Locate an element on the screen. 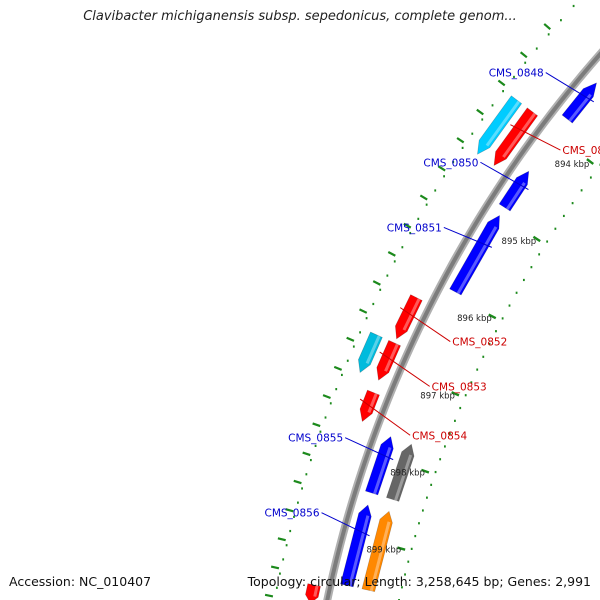 Image resolution: width=600 pixels, height=600 pixels. gene-label: CMS_0850 is located at coordinates (450, 163).